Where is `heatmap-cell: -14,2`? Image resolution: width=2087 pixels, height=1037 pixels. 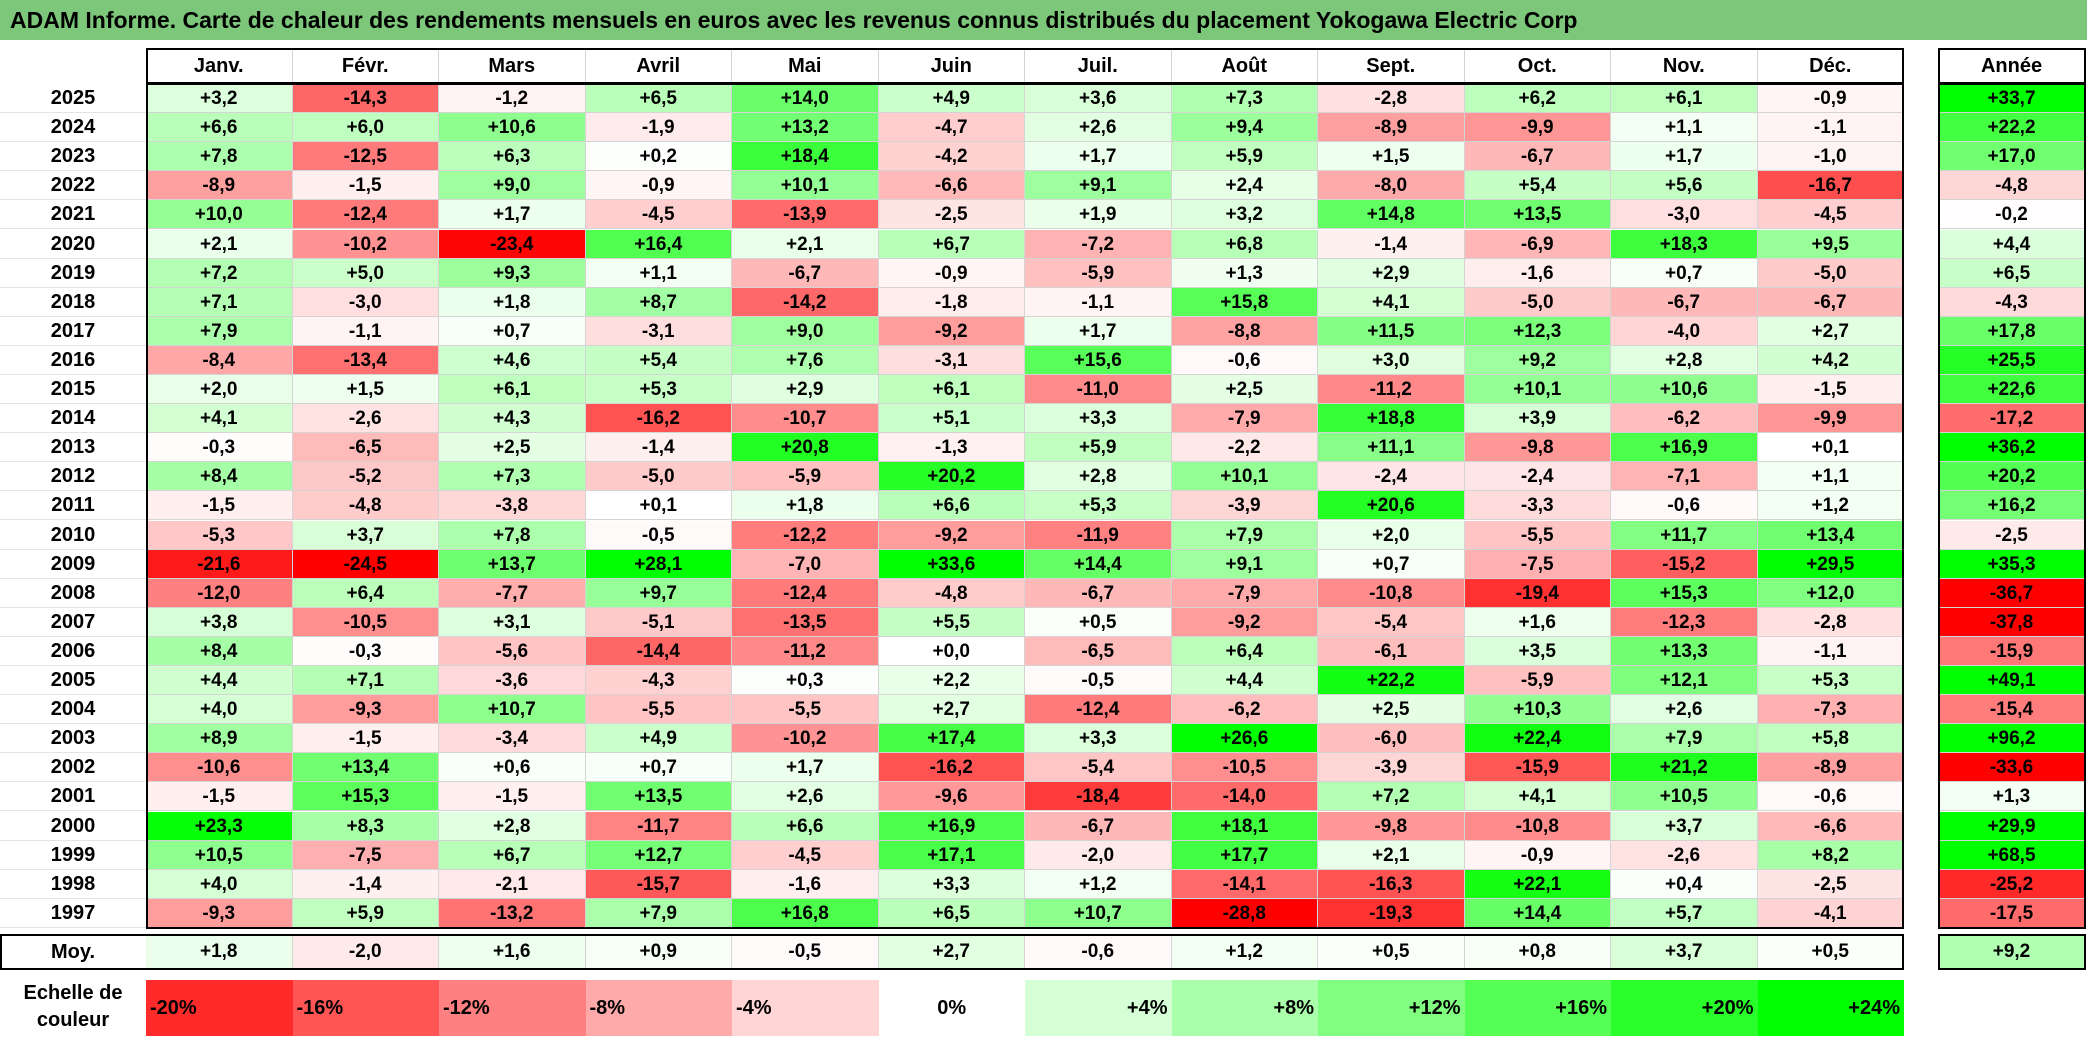 heatmap-cell: -14,2 is located at coordinates (805, 302).